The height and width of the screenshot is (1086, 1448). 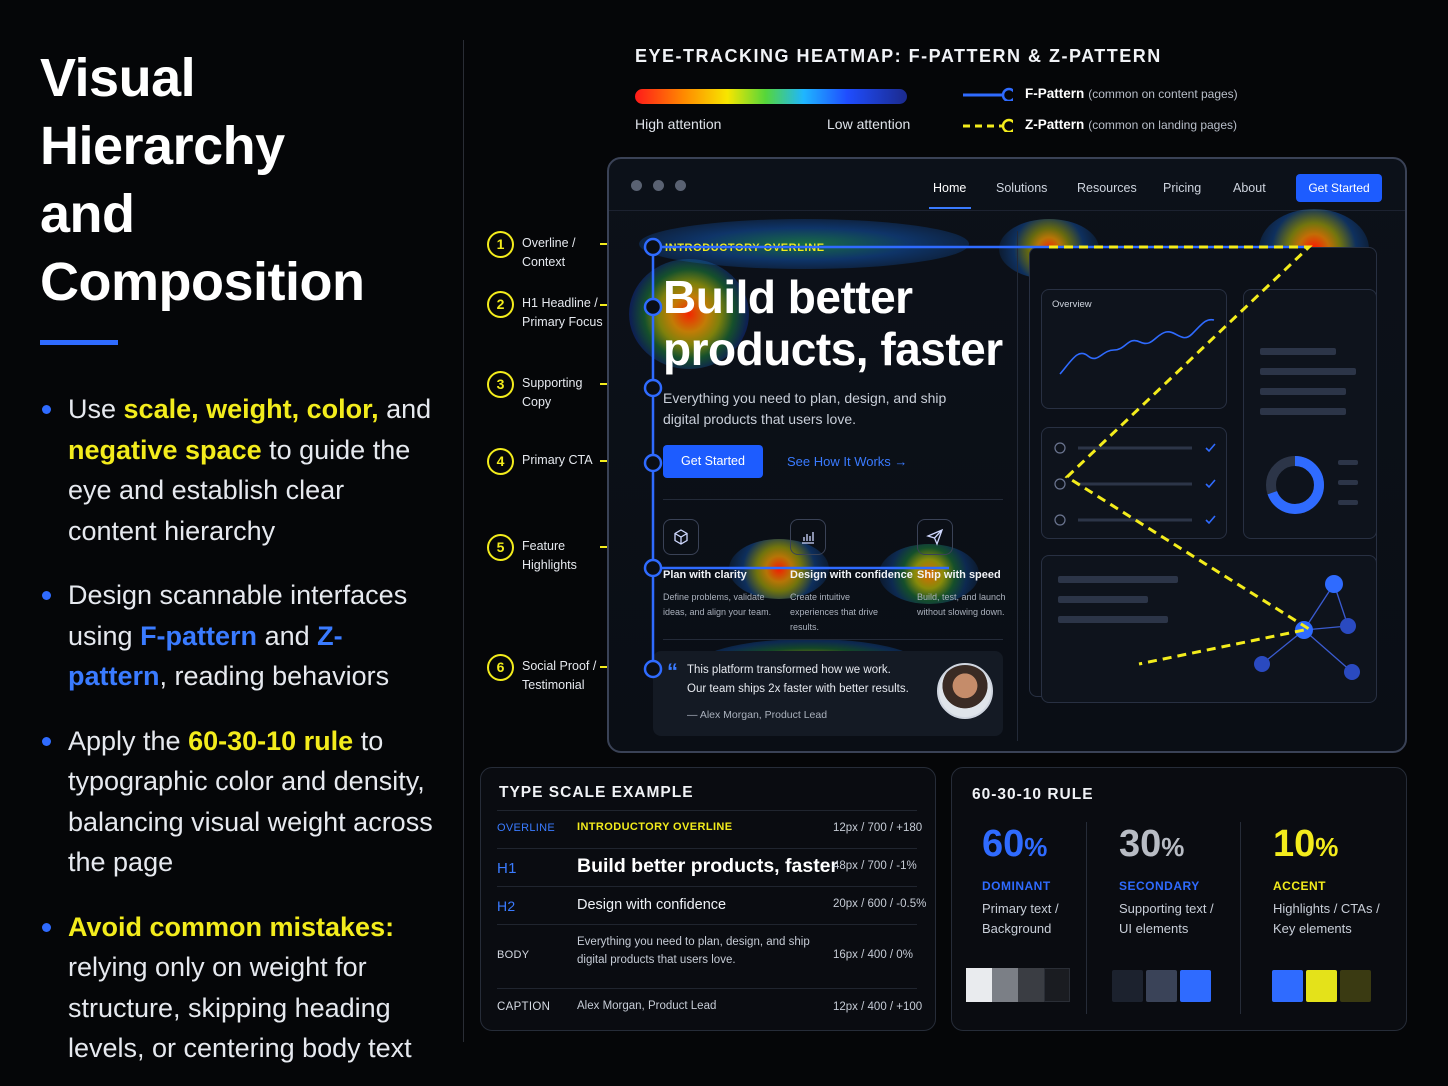 What do you see at coordinates (1033, 794) in the screenshot?
I see `rule-title: 60-30-10 RULE` at bounding box center [1033, 794].